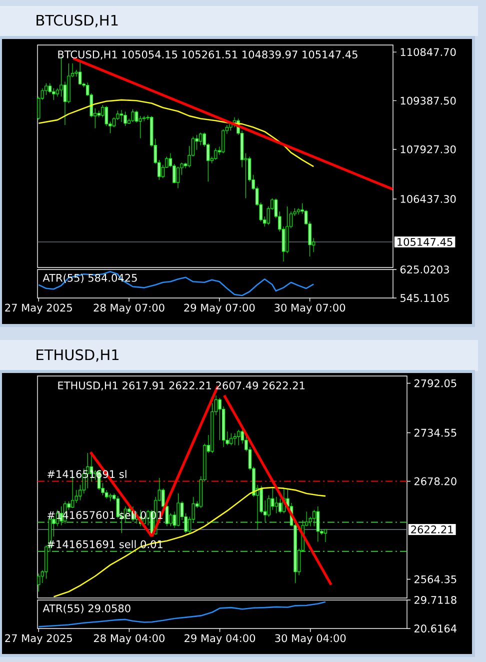 This screenshot has height=662, width=486. Describe the element at coordinates (435, 628) in the screenshot. I see `y-tick-label: 20.6164` at that location.